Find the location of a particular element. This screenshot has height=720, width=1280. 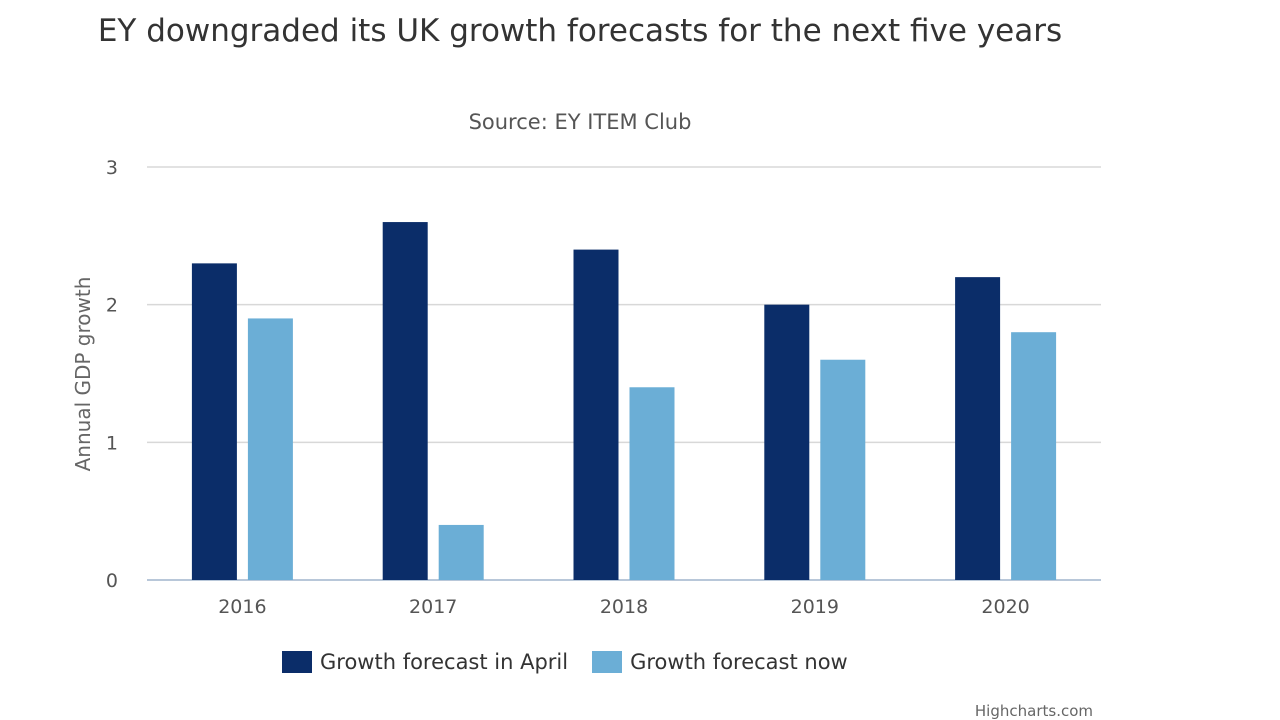

legend-item-now: Growth forecast now is located at coordinates (720, 662).